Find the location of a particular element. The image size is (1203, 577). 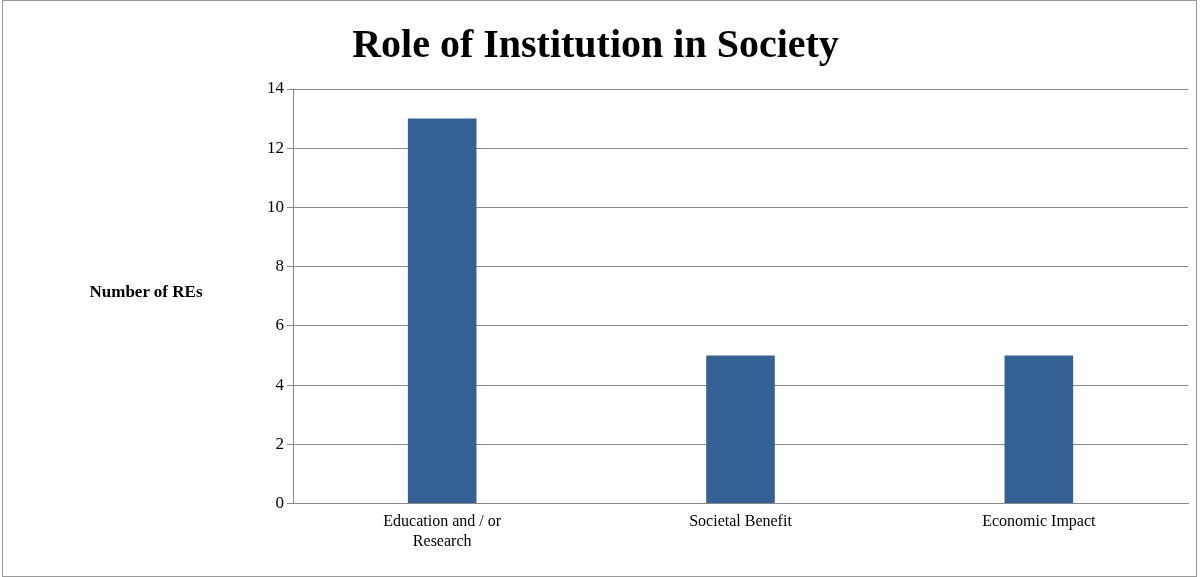

y-tick-label: 4 is located at coordinates (280, 384).